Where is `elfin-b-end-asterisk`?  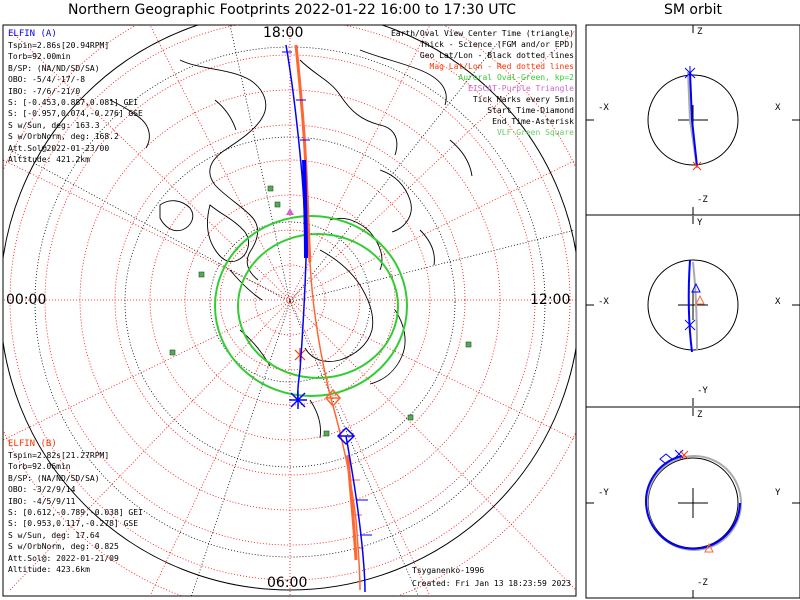
elfin-b-end-asterisk is located at coordinates (300, 355).